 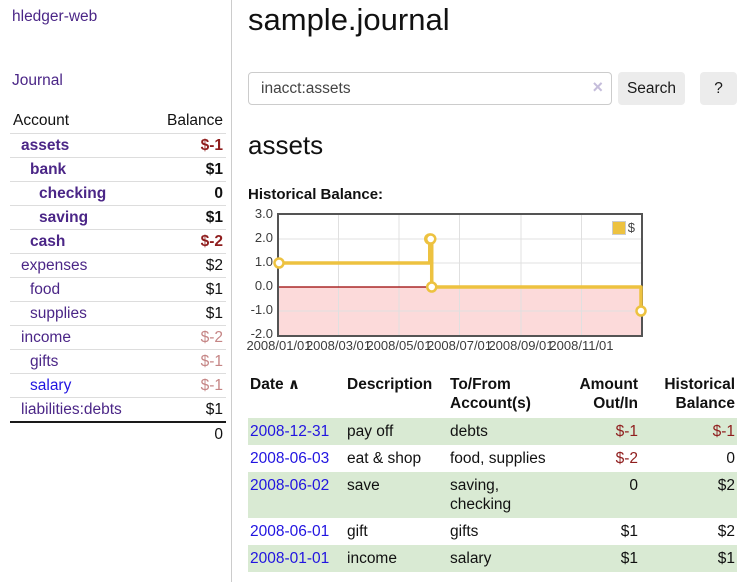 What do you see at coordinates (51, 385) in the screenshot?
I see `account-link-salary: salary` at bounding box center [51, 385].